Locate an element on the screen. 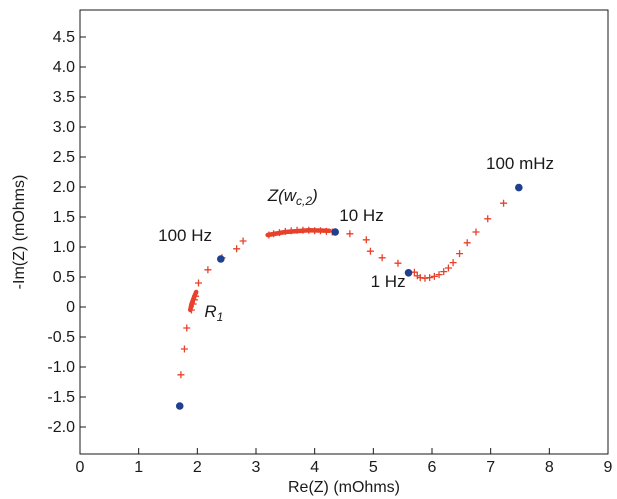  x-tick-label: 6 is located at coordinates (432, 467).